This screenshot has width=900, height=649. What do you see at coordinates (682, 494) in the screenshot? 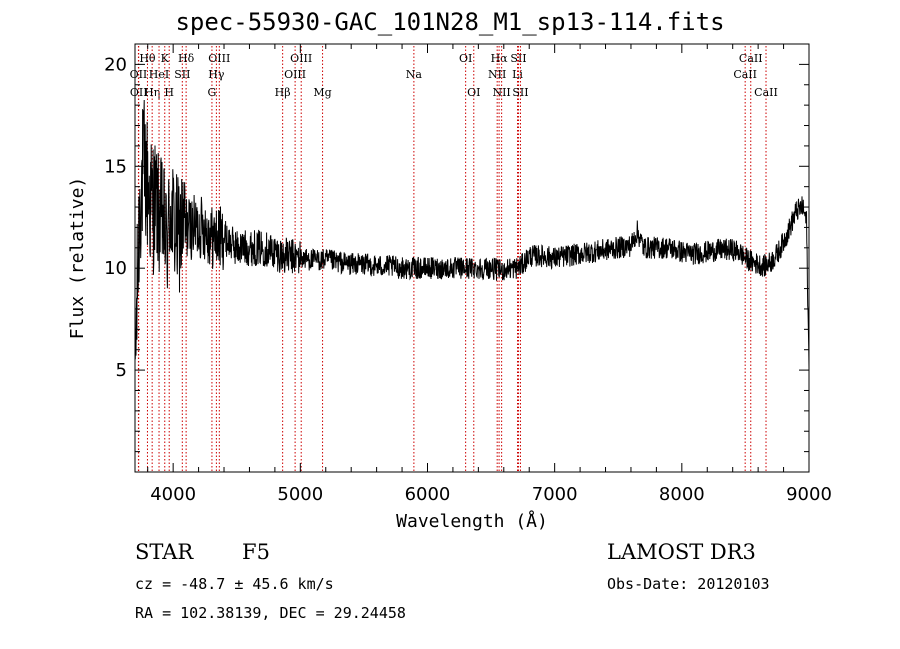
I see `x-tick-label: 8000` at bounding box center [682, 494].